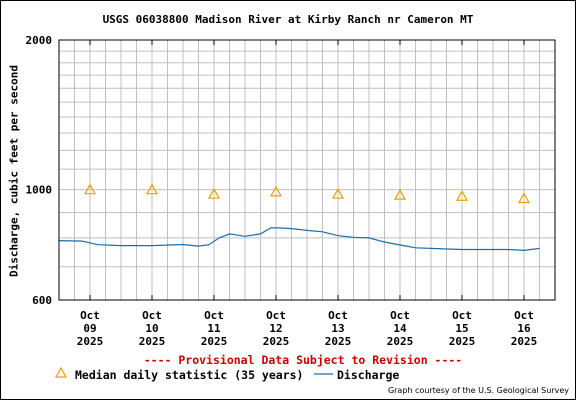  Describe the element at coordinates (524, 328) in the screenshot. I see `x-tick-label: 16` at that location.